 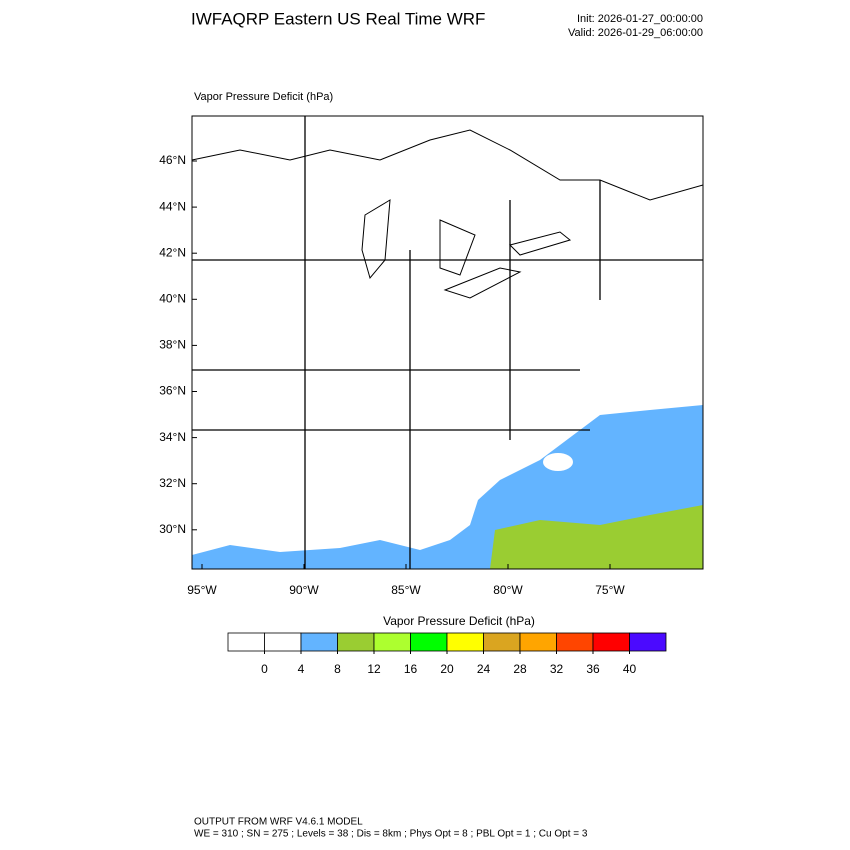 What do you see at coordinates (610, 590) in the screenshot?
I see `lon-label: 75°W` at bounding box center [610, 590].